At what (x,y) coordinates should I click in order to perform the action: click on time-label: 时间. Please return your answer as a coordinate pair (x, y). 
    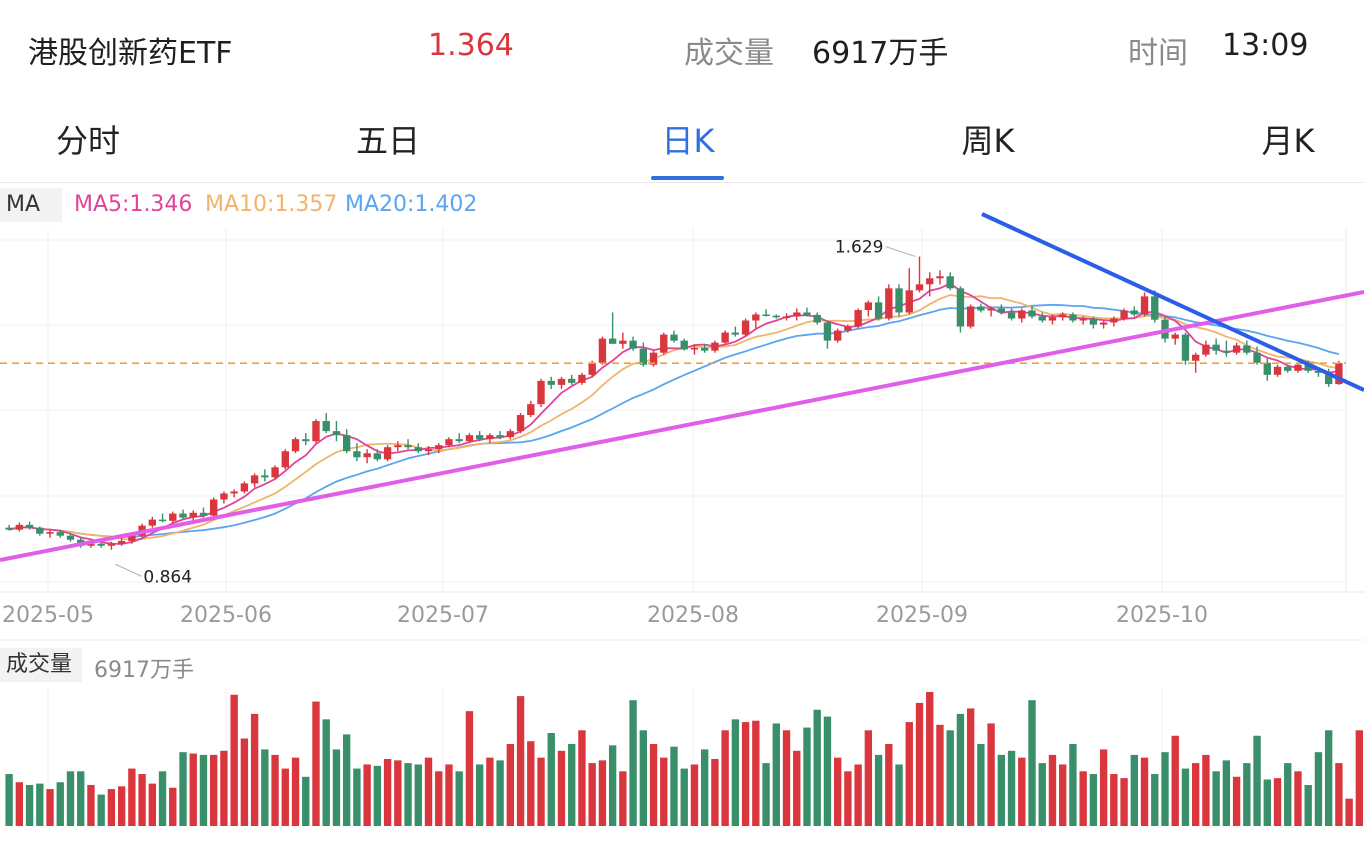
    Looking at the image, I should click on (1158, 53).